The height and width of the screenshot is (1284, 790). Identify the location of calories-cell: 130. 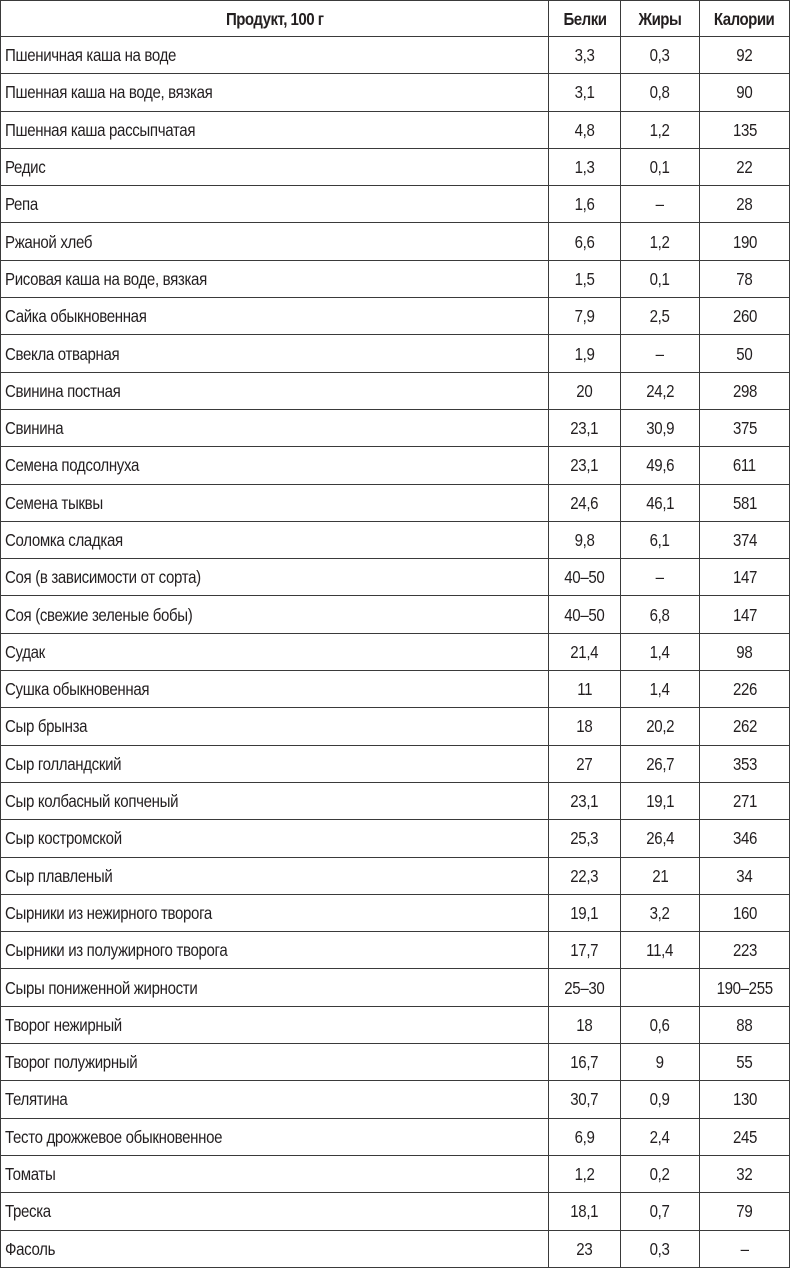
(744, 1099).